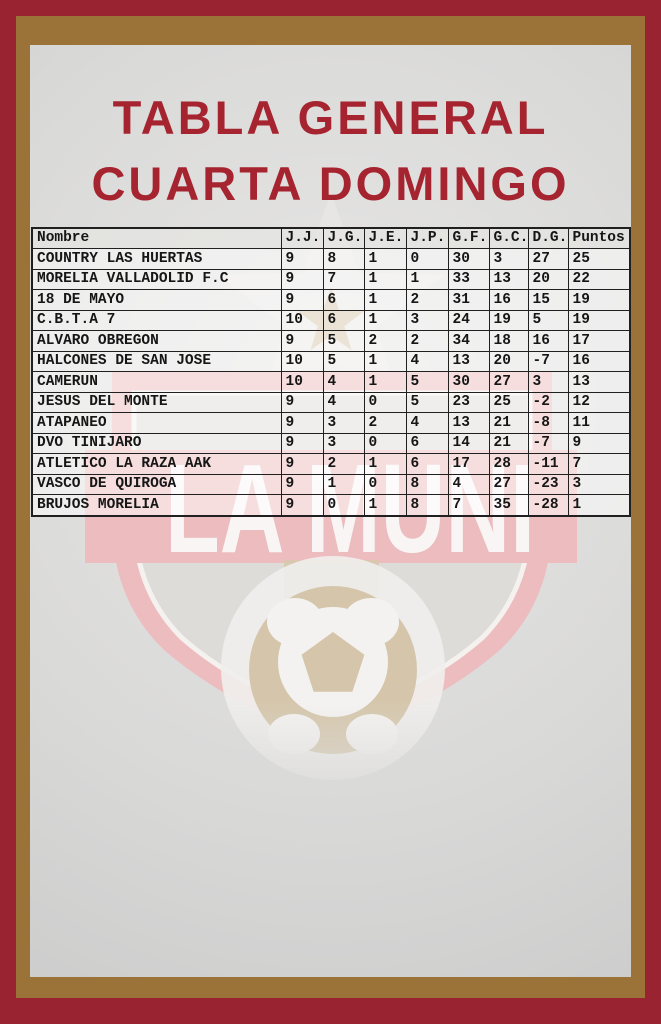 This screenshot has width=661, height=1024. Describe the element at coordinates (156, 464) in the screenshot. I see `team-name-cell: ATLETICO LA RAZA AAK` at that location.